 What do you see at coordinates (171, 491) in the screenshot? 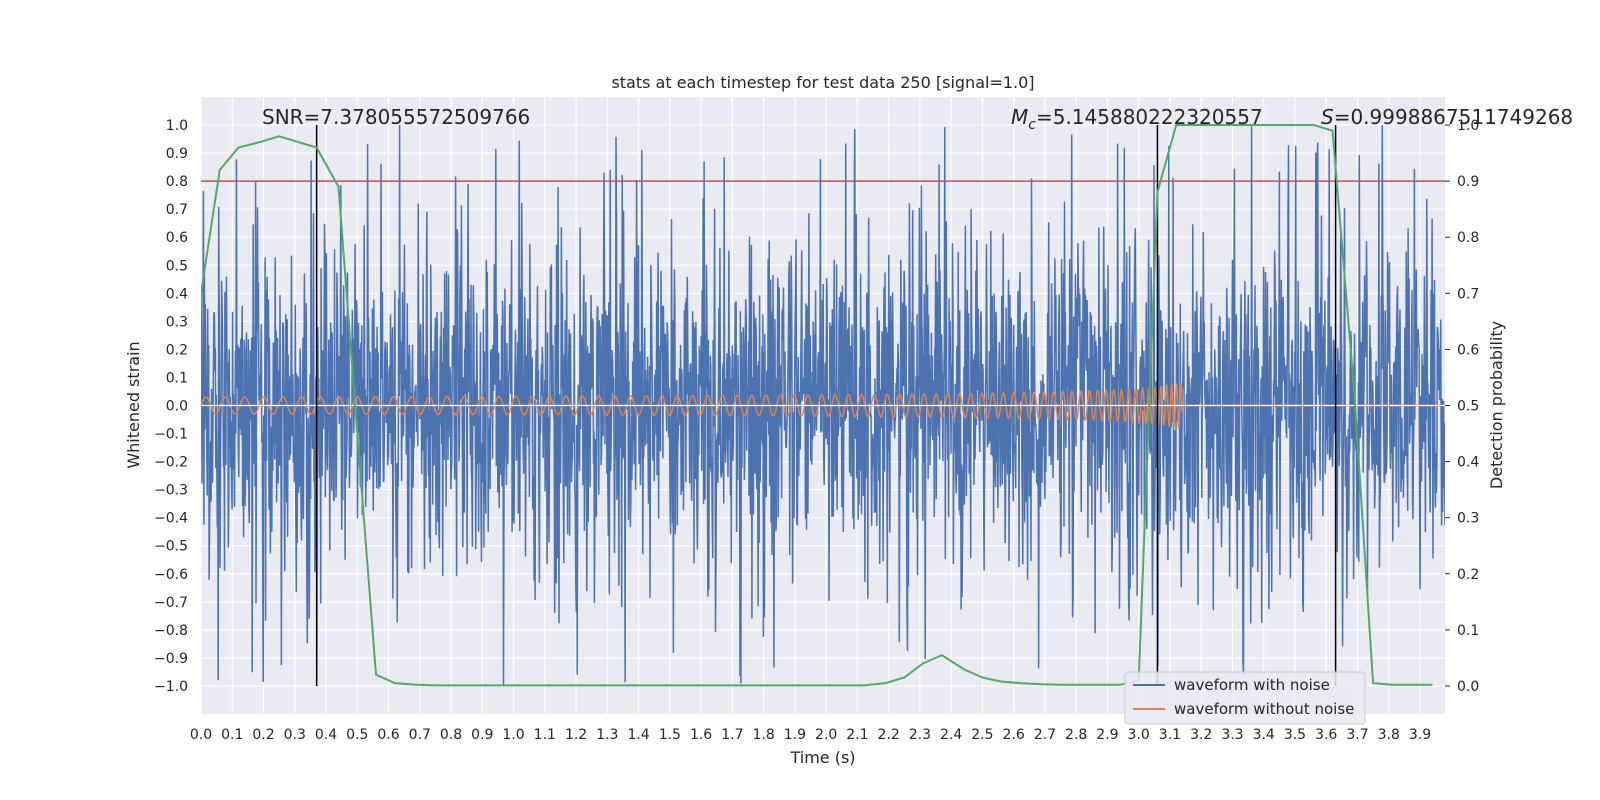
I see `y-tick-label: −0.3` at bounding box center [171, 491].